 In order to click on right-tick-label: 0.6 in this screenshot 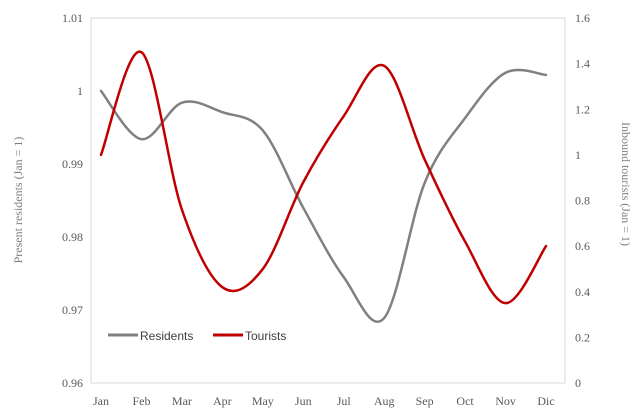, I will do `click(582, 246)`.